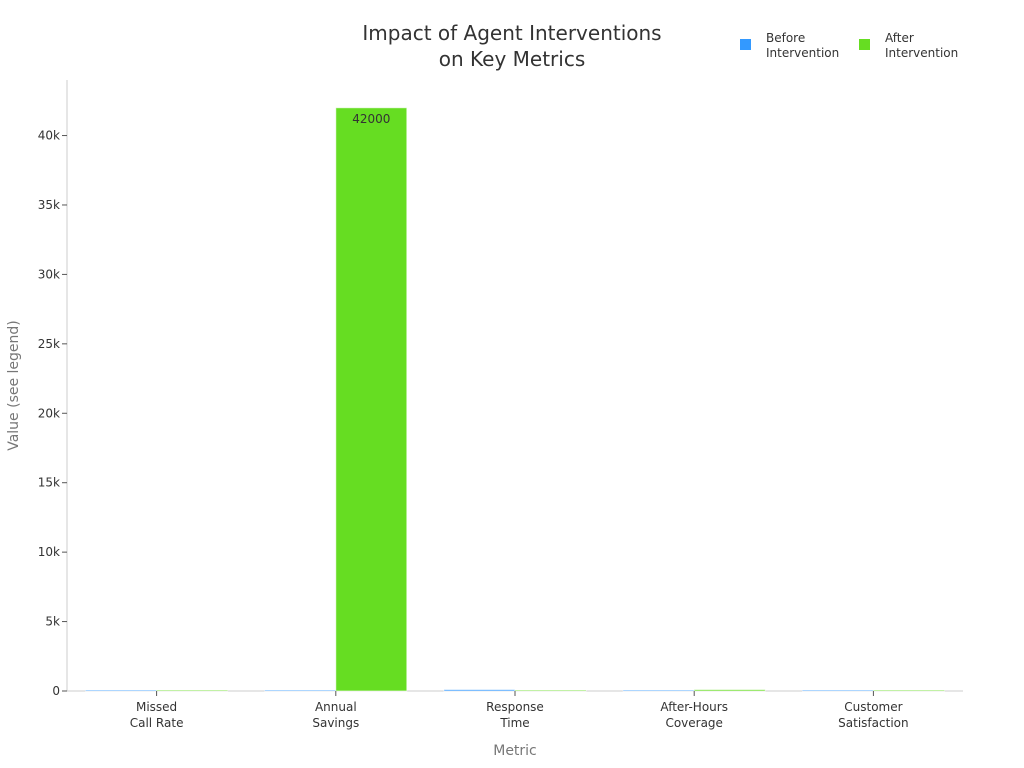 The height and width of the screenshot is (768, 1024). Describe the element at coordinates (14, 385) in the screenshot. I see `y-axis-title: Value (see legend)` at that location.